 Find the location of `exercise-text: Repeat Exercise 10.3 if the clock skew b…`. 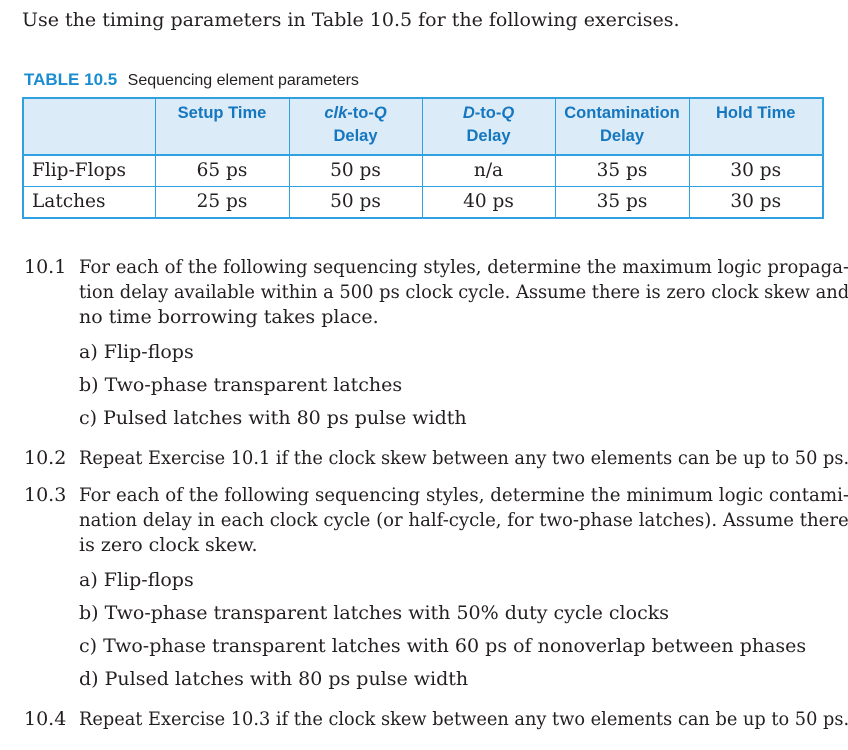

exercise-text: Repeat Exercise 10.3 if the clock skew b… is located at coordinates (463, 719).